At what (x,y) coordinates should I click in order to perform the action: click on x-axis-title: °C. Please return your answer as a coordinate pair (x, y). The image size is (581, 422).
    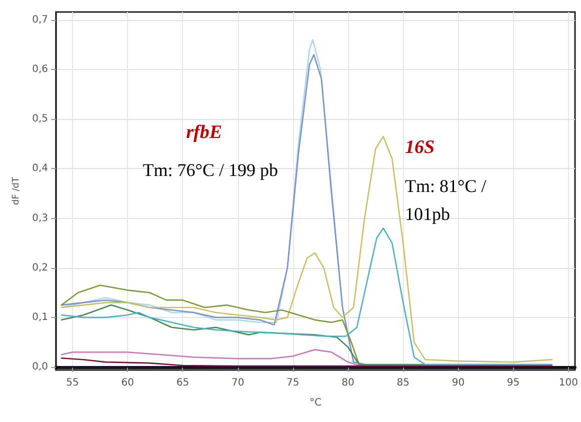
    Looking at the image, I should click on (316, 403).